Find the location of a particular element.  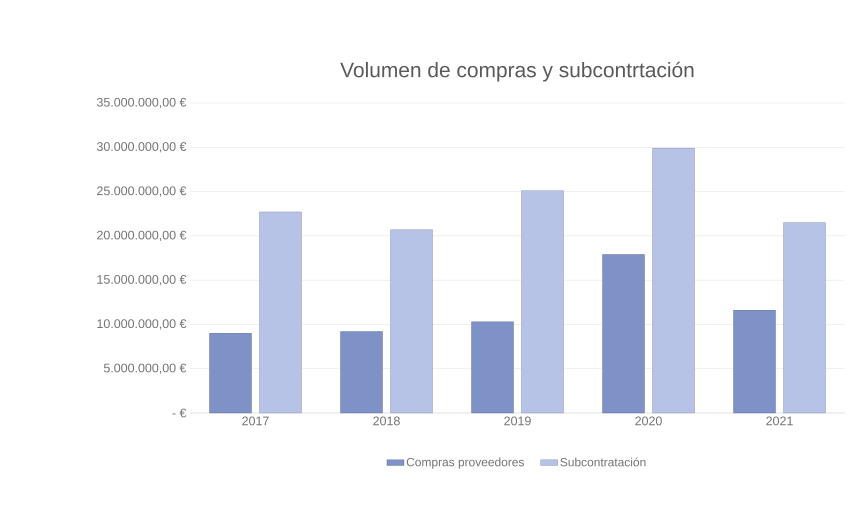

x-tick-label: 2017 is located at coordinates (255, 421).